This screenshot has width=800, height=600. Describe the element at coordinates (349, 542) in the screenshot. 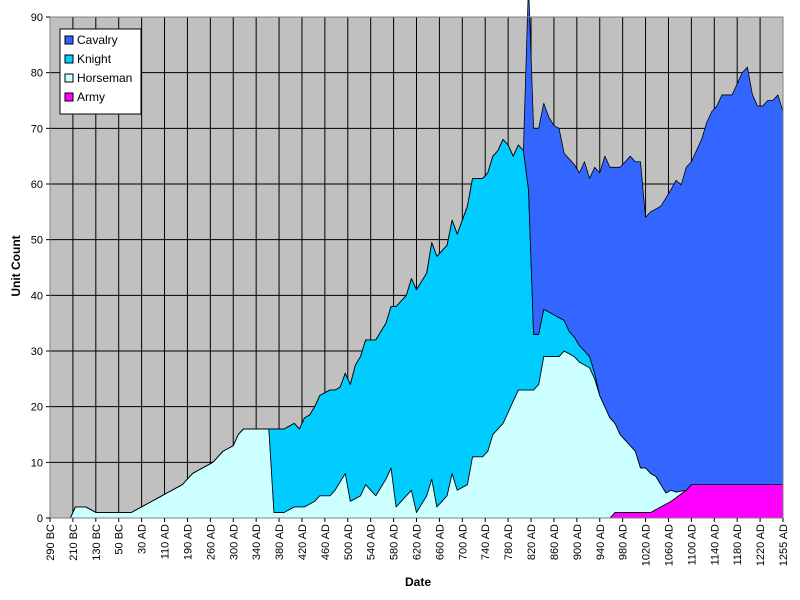

I see `x-tick-label: 500 AD` at that location.